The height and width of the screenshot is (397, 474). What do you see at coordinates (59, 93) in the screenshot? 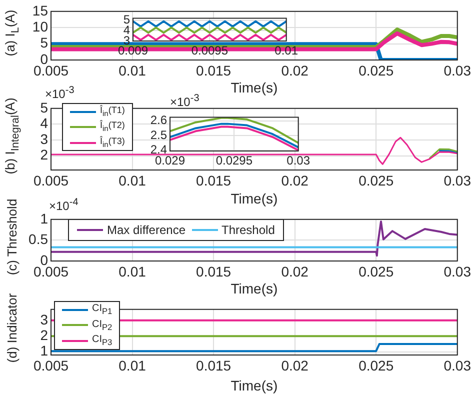
I see `text: ×10$^{-3}$` at bounding box center [59, 93].